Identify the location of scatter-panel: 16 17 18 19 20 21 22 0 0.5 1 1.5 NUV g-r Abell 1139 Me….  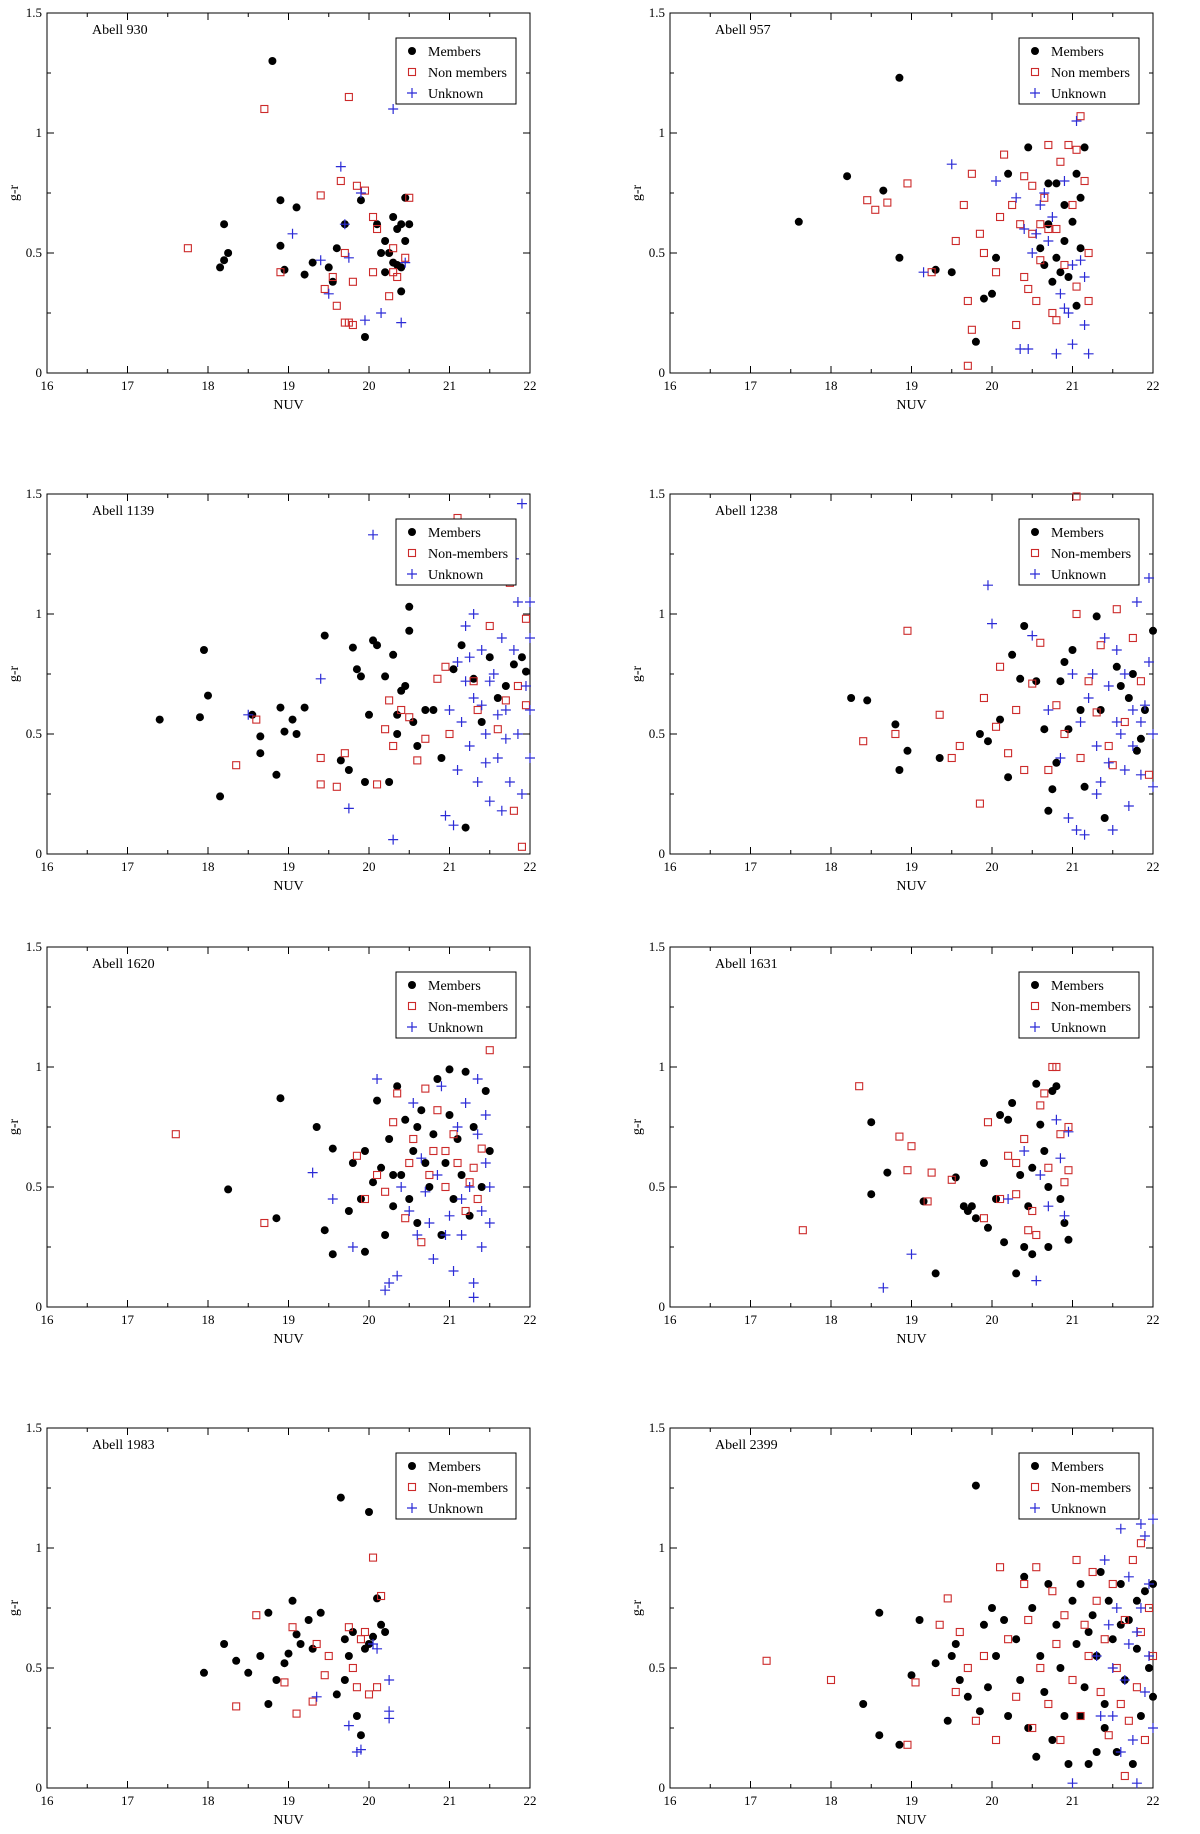
(272, 690).